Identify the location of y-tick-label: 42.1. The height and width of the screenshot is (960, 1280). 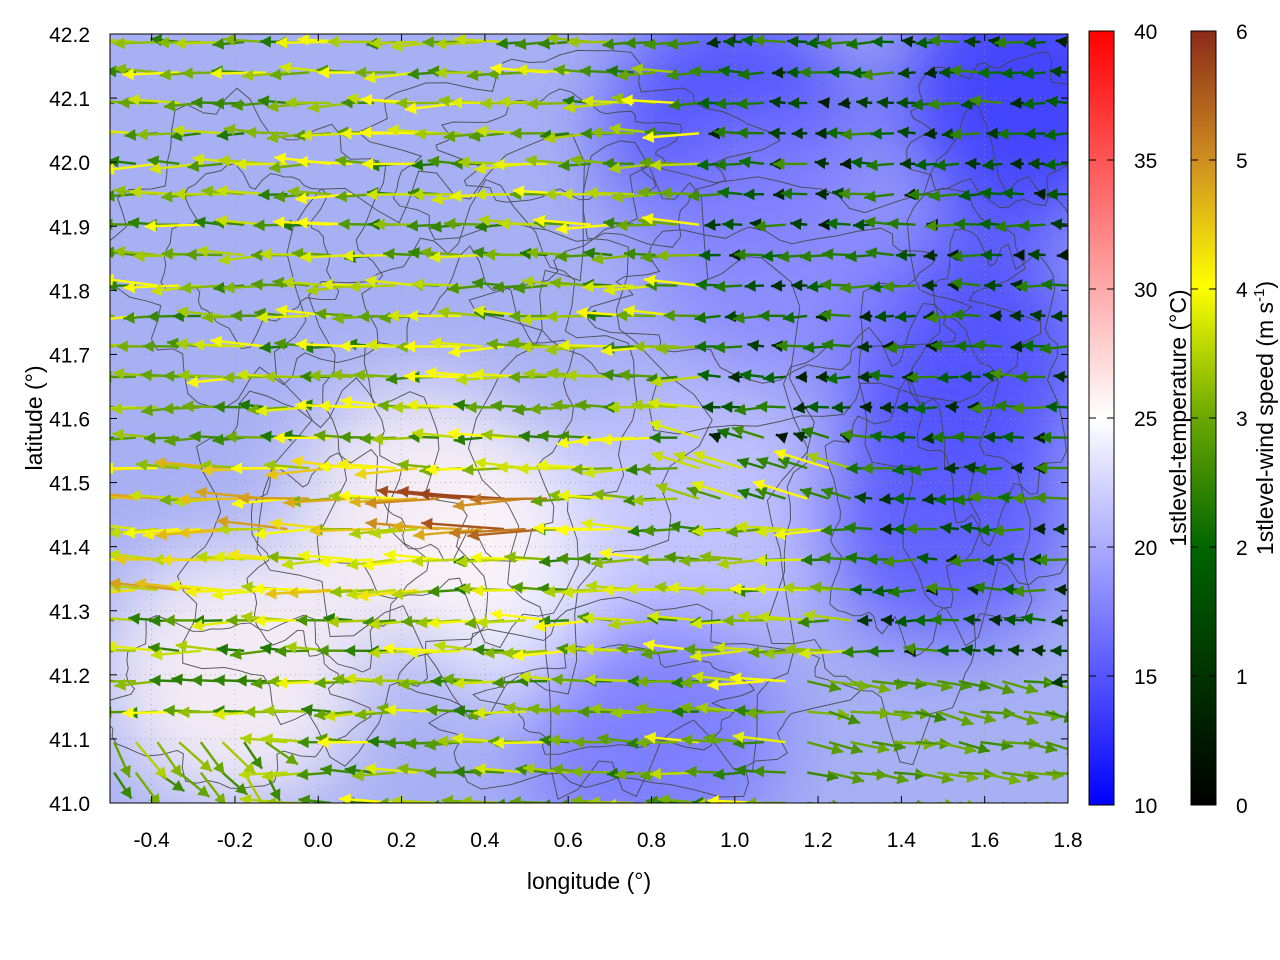
(69, 99).